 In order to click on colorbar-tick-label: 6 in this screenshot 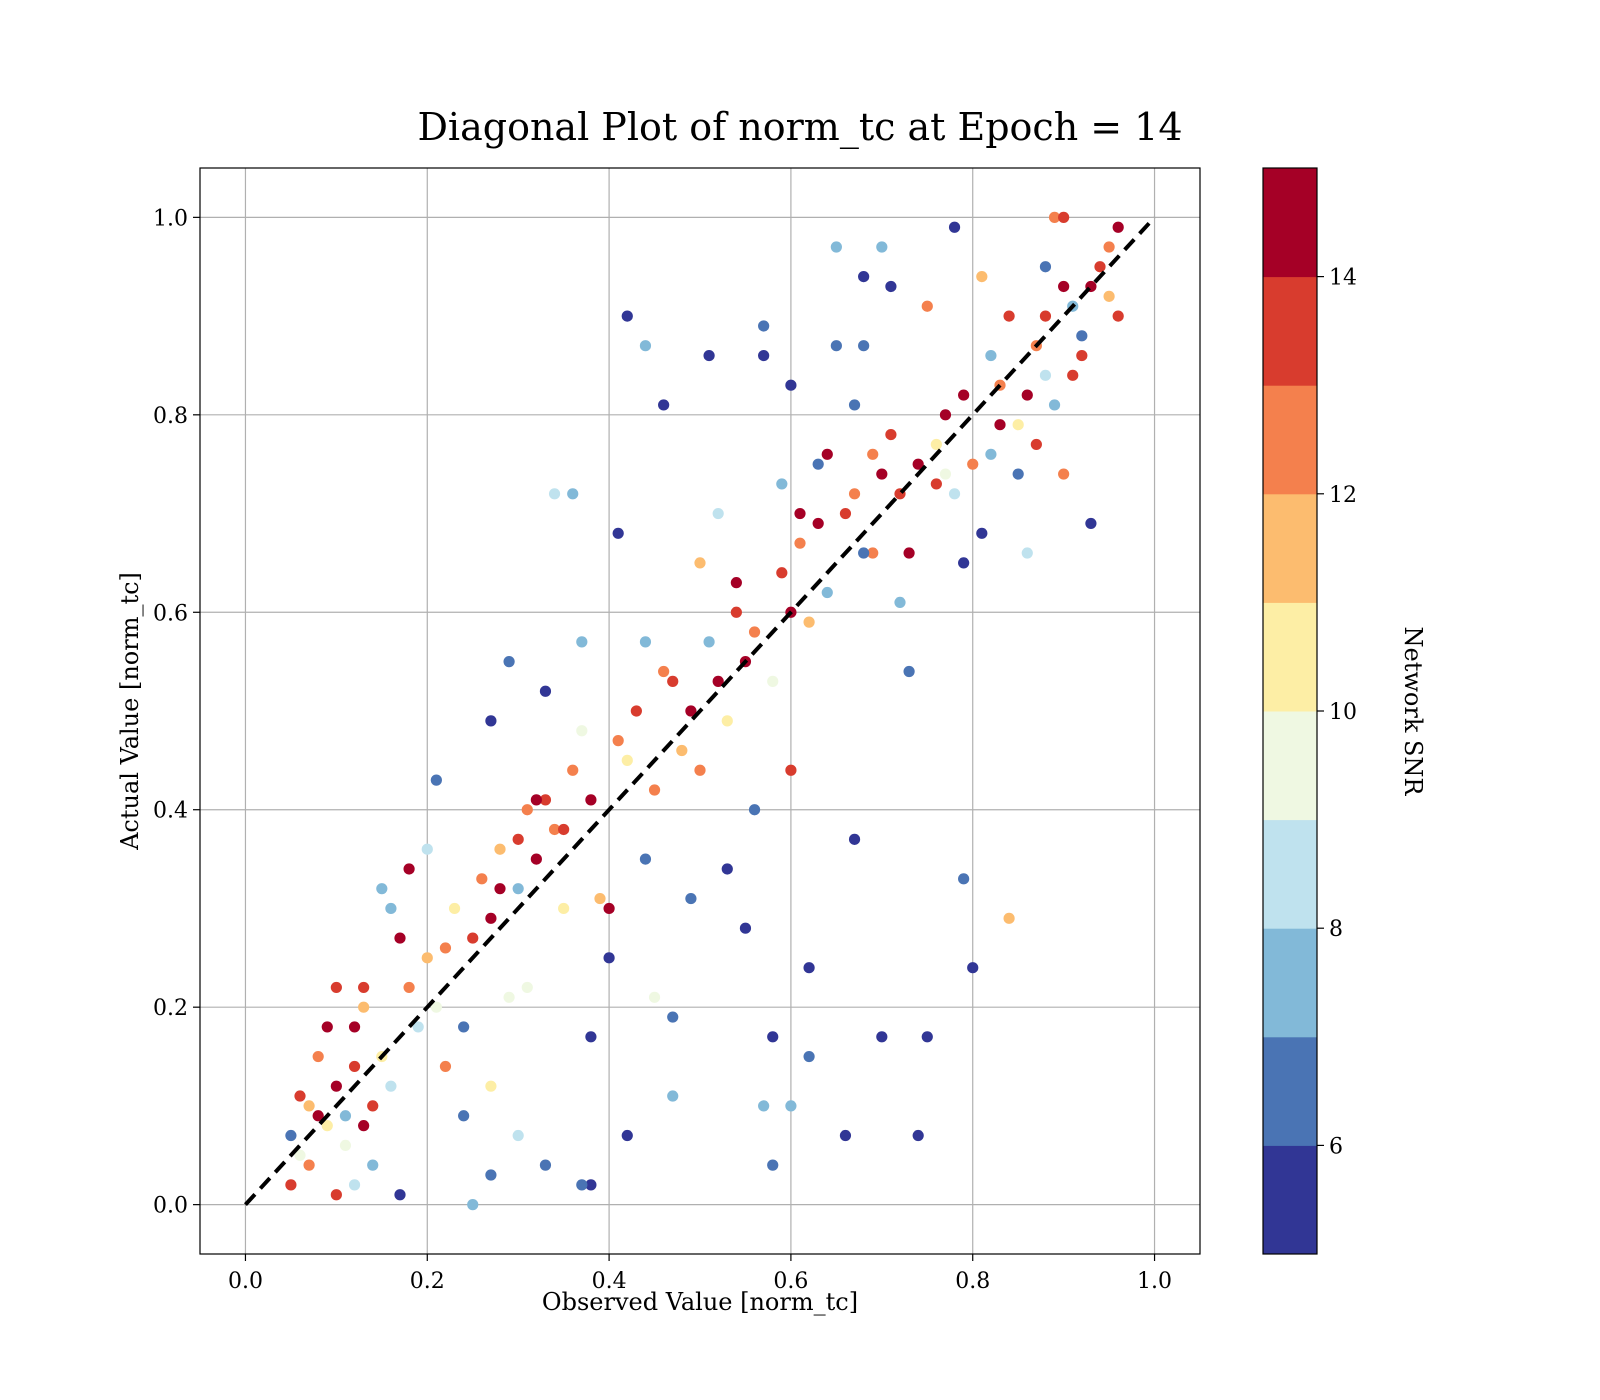, I will do `click(1336, 1146)`.